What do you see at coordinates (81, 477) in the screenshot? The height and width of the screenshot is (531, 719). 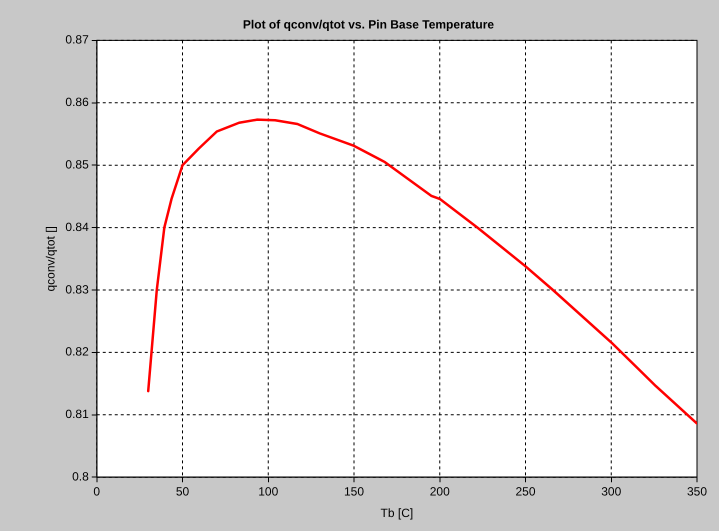 I see `y-tick-label: 0.8` at bounding box center [81, 477].